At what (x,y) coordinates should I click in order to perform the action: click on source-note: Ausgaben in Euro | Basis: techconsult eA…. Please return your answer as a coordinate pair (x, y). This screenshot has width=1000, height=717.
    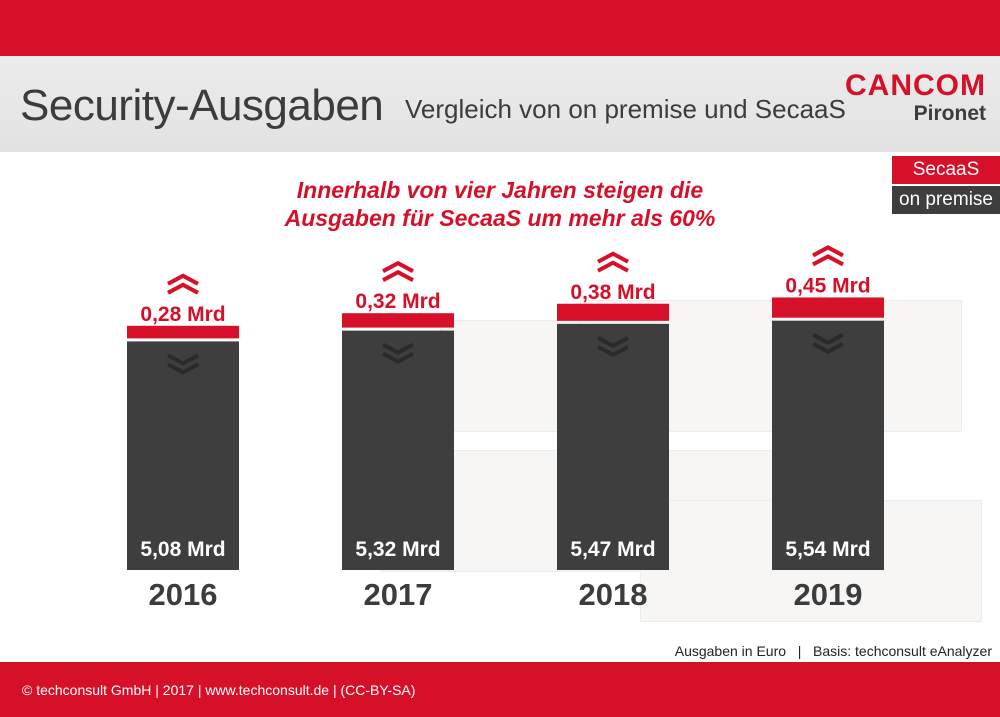
    Looking at the image, I should click on (833, 651).